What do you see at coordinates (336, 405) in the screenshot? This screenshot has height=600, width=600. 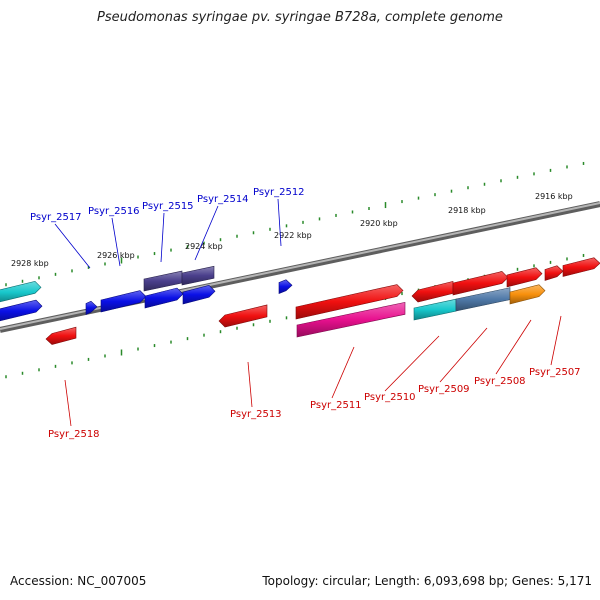 I see `gene-label-reverse: Psyr_2511` at bounding box center [336, 405].